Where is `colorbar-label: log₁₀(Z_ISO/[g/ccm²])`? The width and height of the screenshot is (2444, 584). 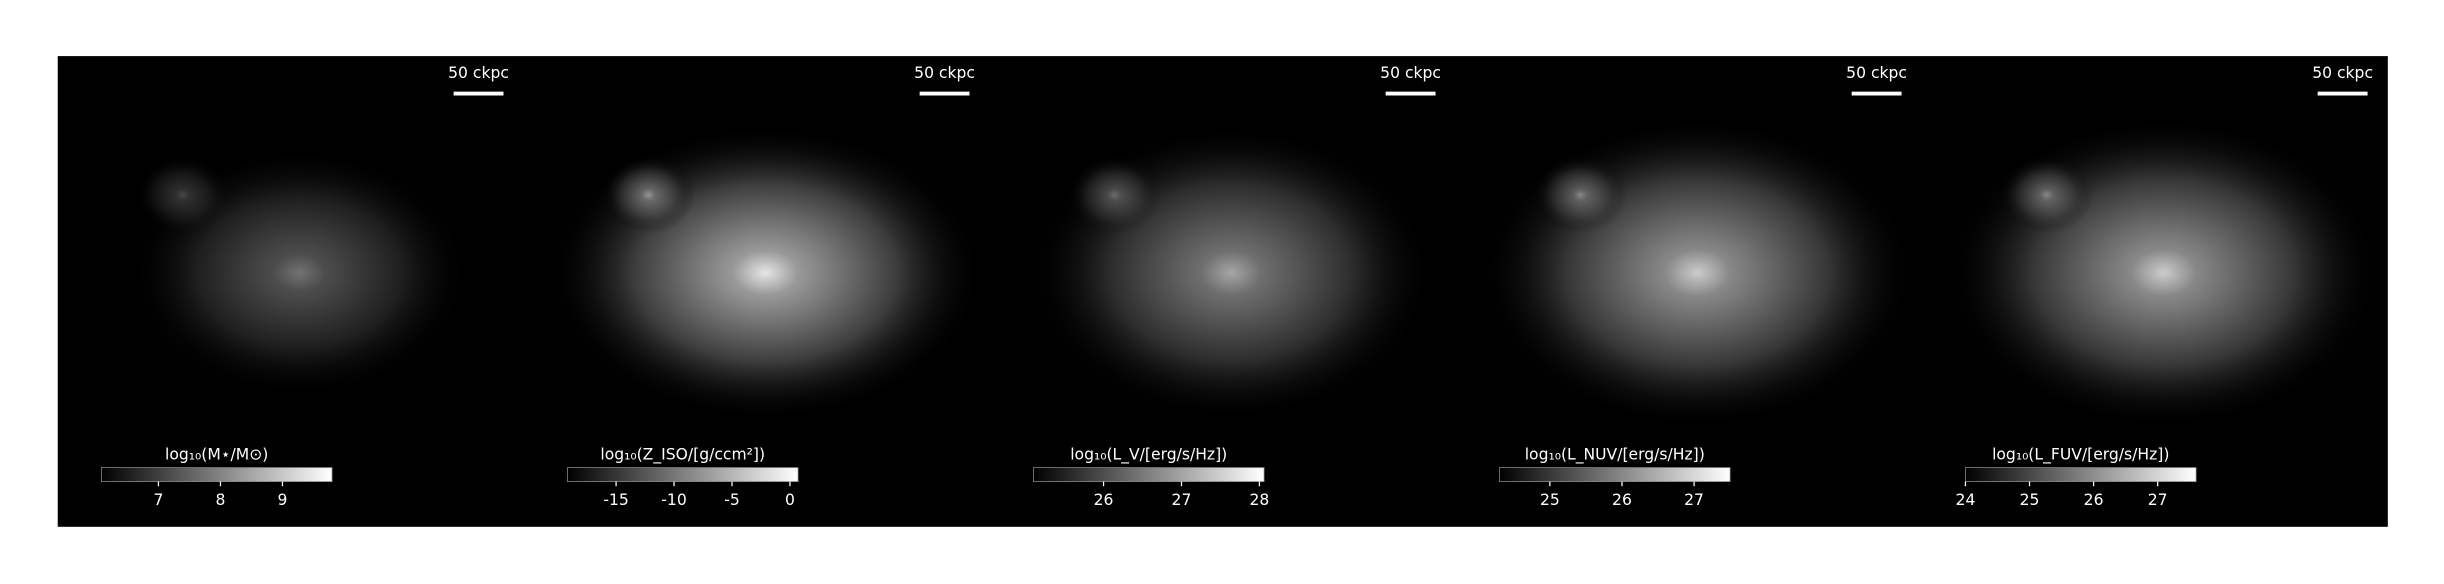 colorbar-label: log₁₀(Z_ISO/[g/ccm²]) is located at coordinates (682, 455).